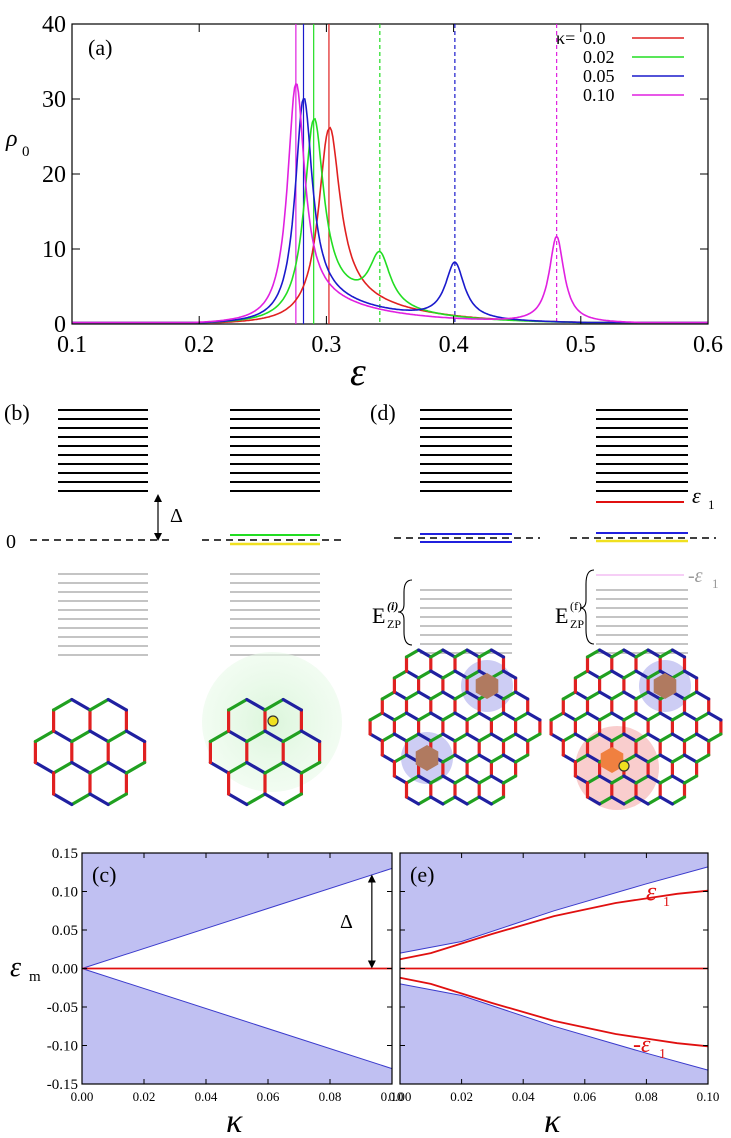 The image size is (731, 1138). I want to click on legend-prefix: κ=, so click(565, 38).